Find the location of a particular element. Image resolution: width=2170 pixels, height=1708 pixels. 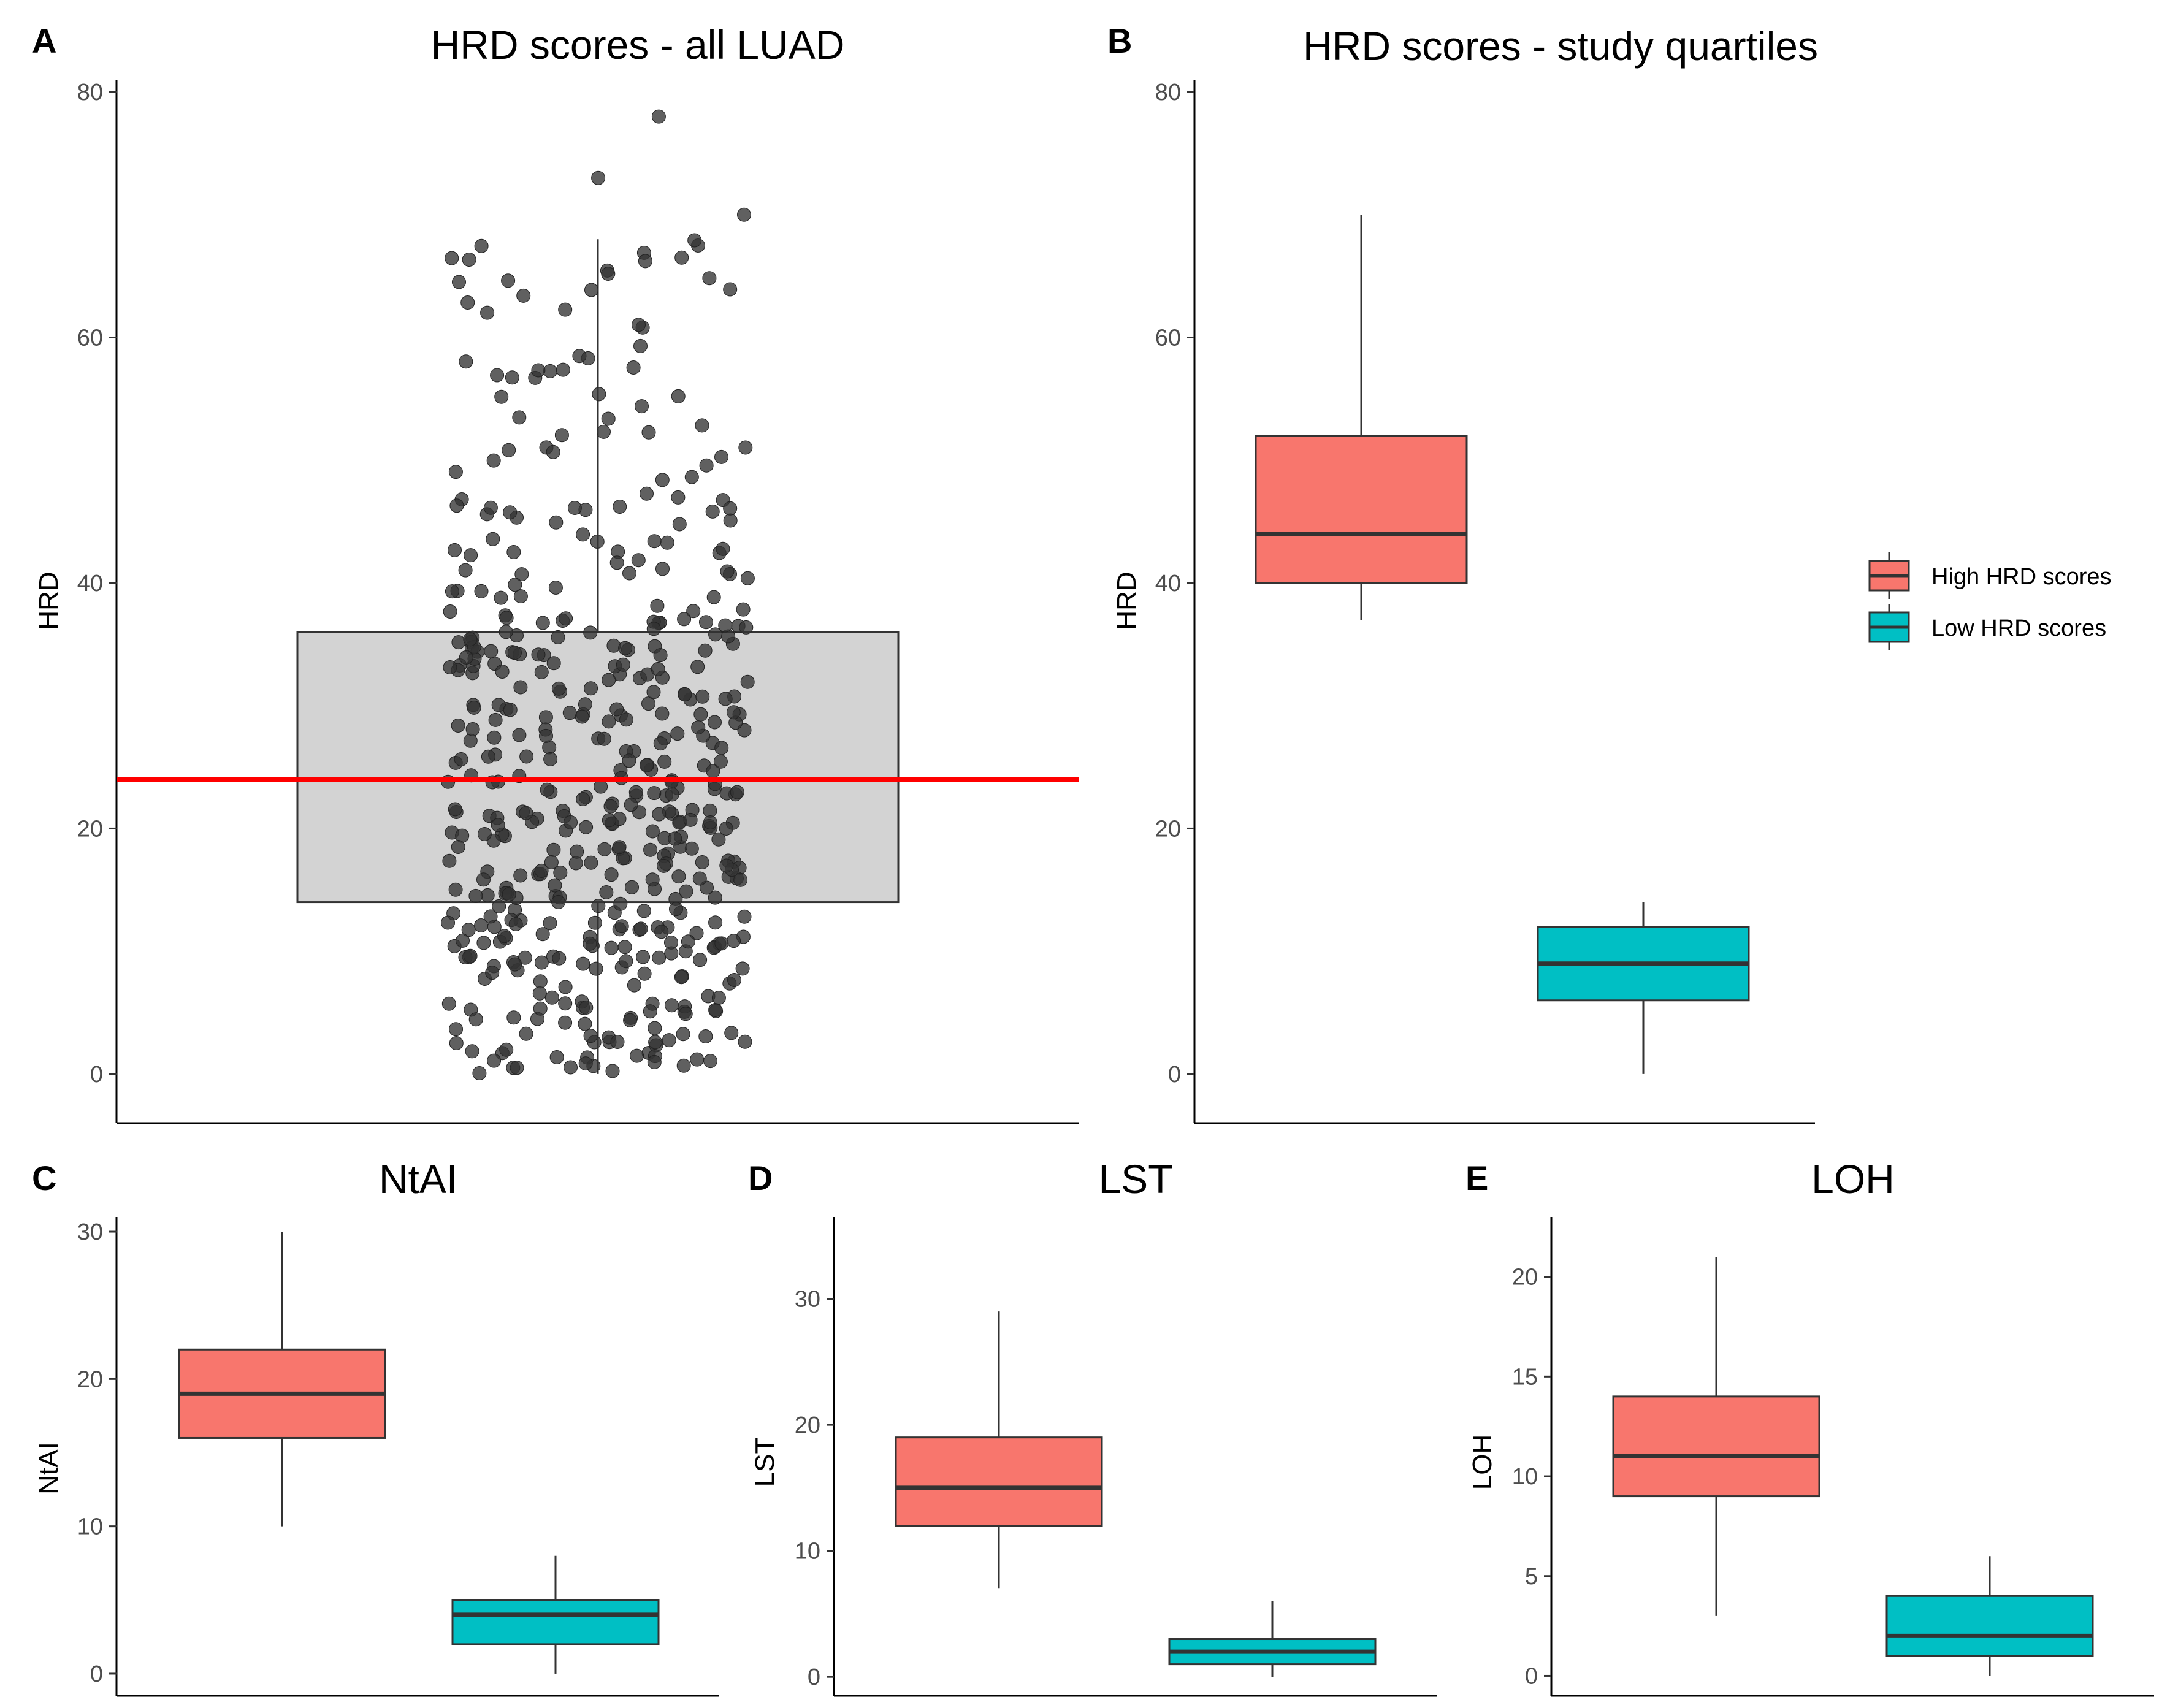

panel-e-plot is located at coordinates (1852, 1457).